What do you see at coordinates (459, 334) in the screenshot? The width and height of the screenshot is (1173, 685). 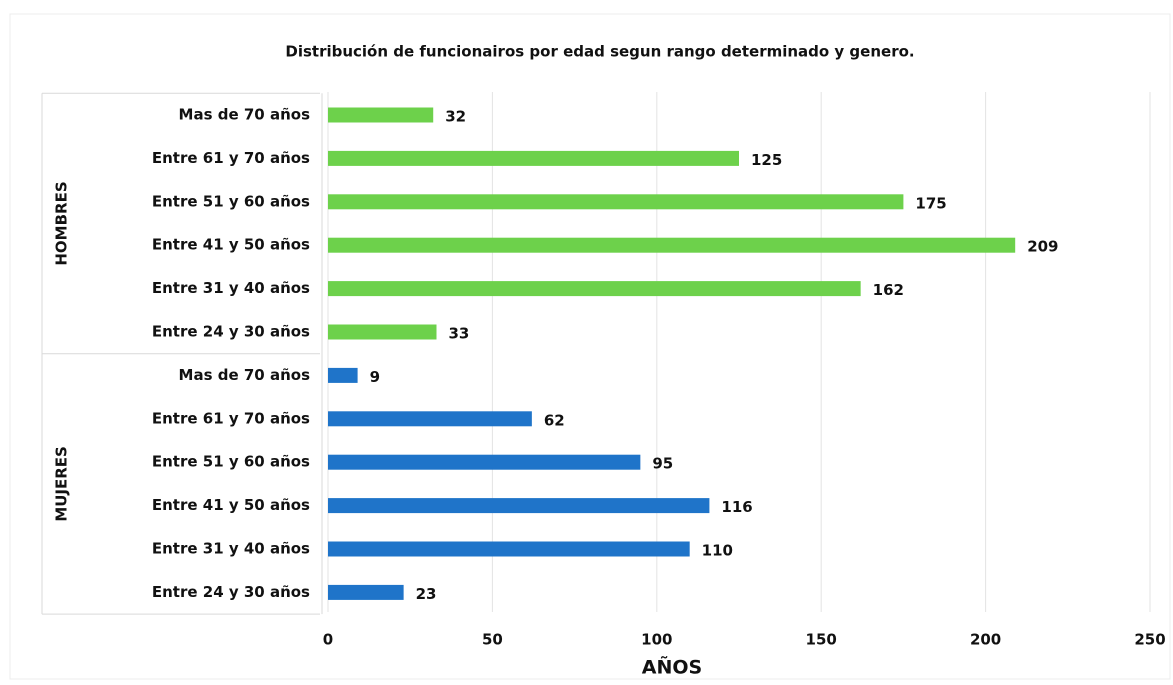 I see `data-label: 33` at bounding box center [459, 334].